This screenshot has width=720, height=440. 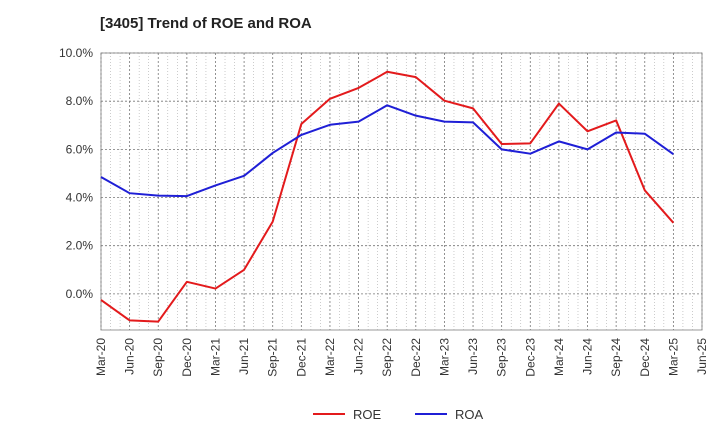 What do you see at coordinates (398, 414) in the screenshot?
I see `legend: ROE ROA` at bounding box center [398, 414].